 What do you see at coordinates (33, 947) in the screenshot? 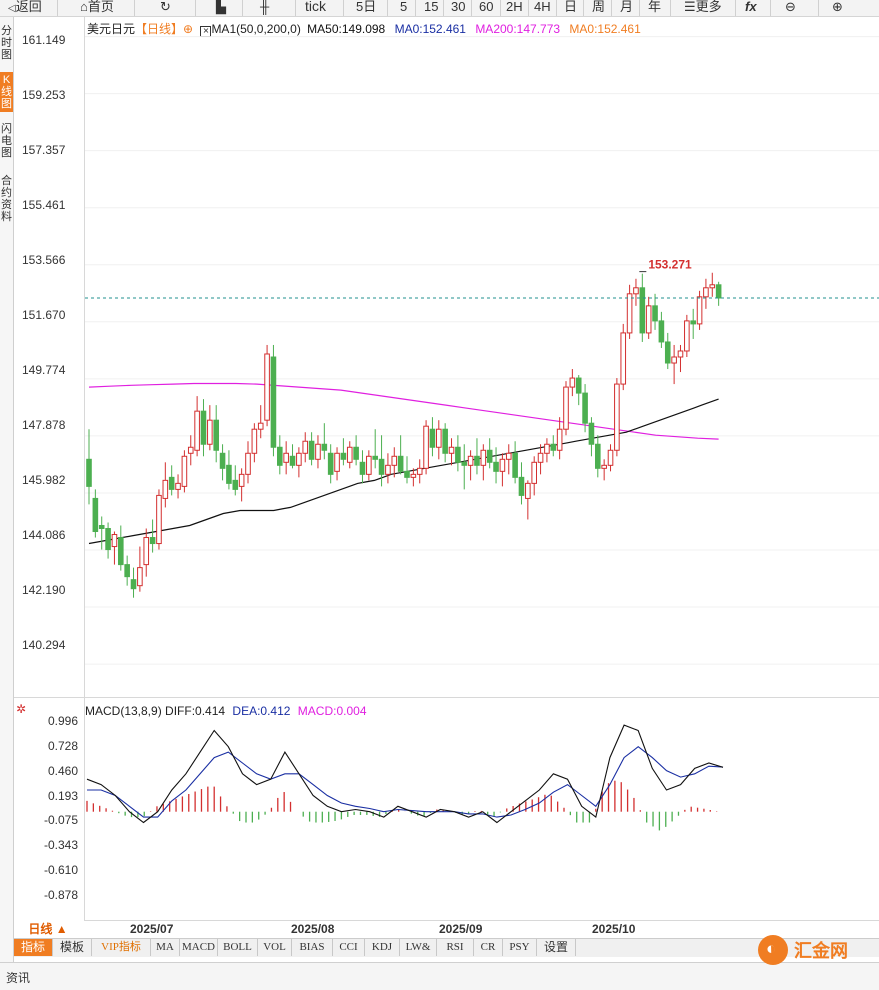
I see `tab-indicator: 指标` at bounding box center [33, 947].